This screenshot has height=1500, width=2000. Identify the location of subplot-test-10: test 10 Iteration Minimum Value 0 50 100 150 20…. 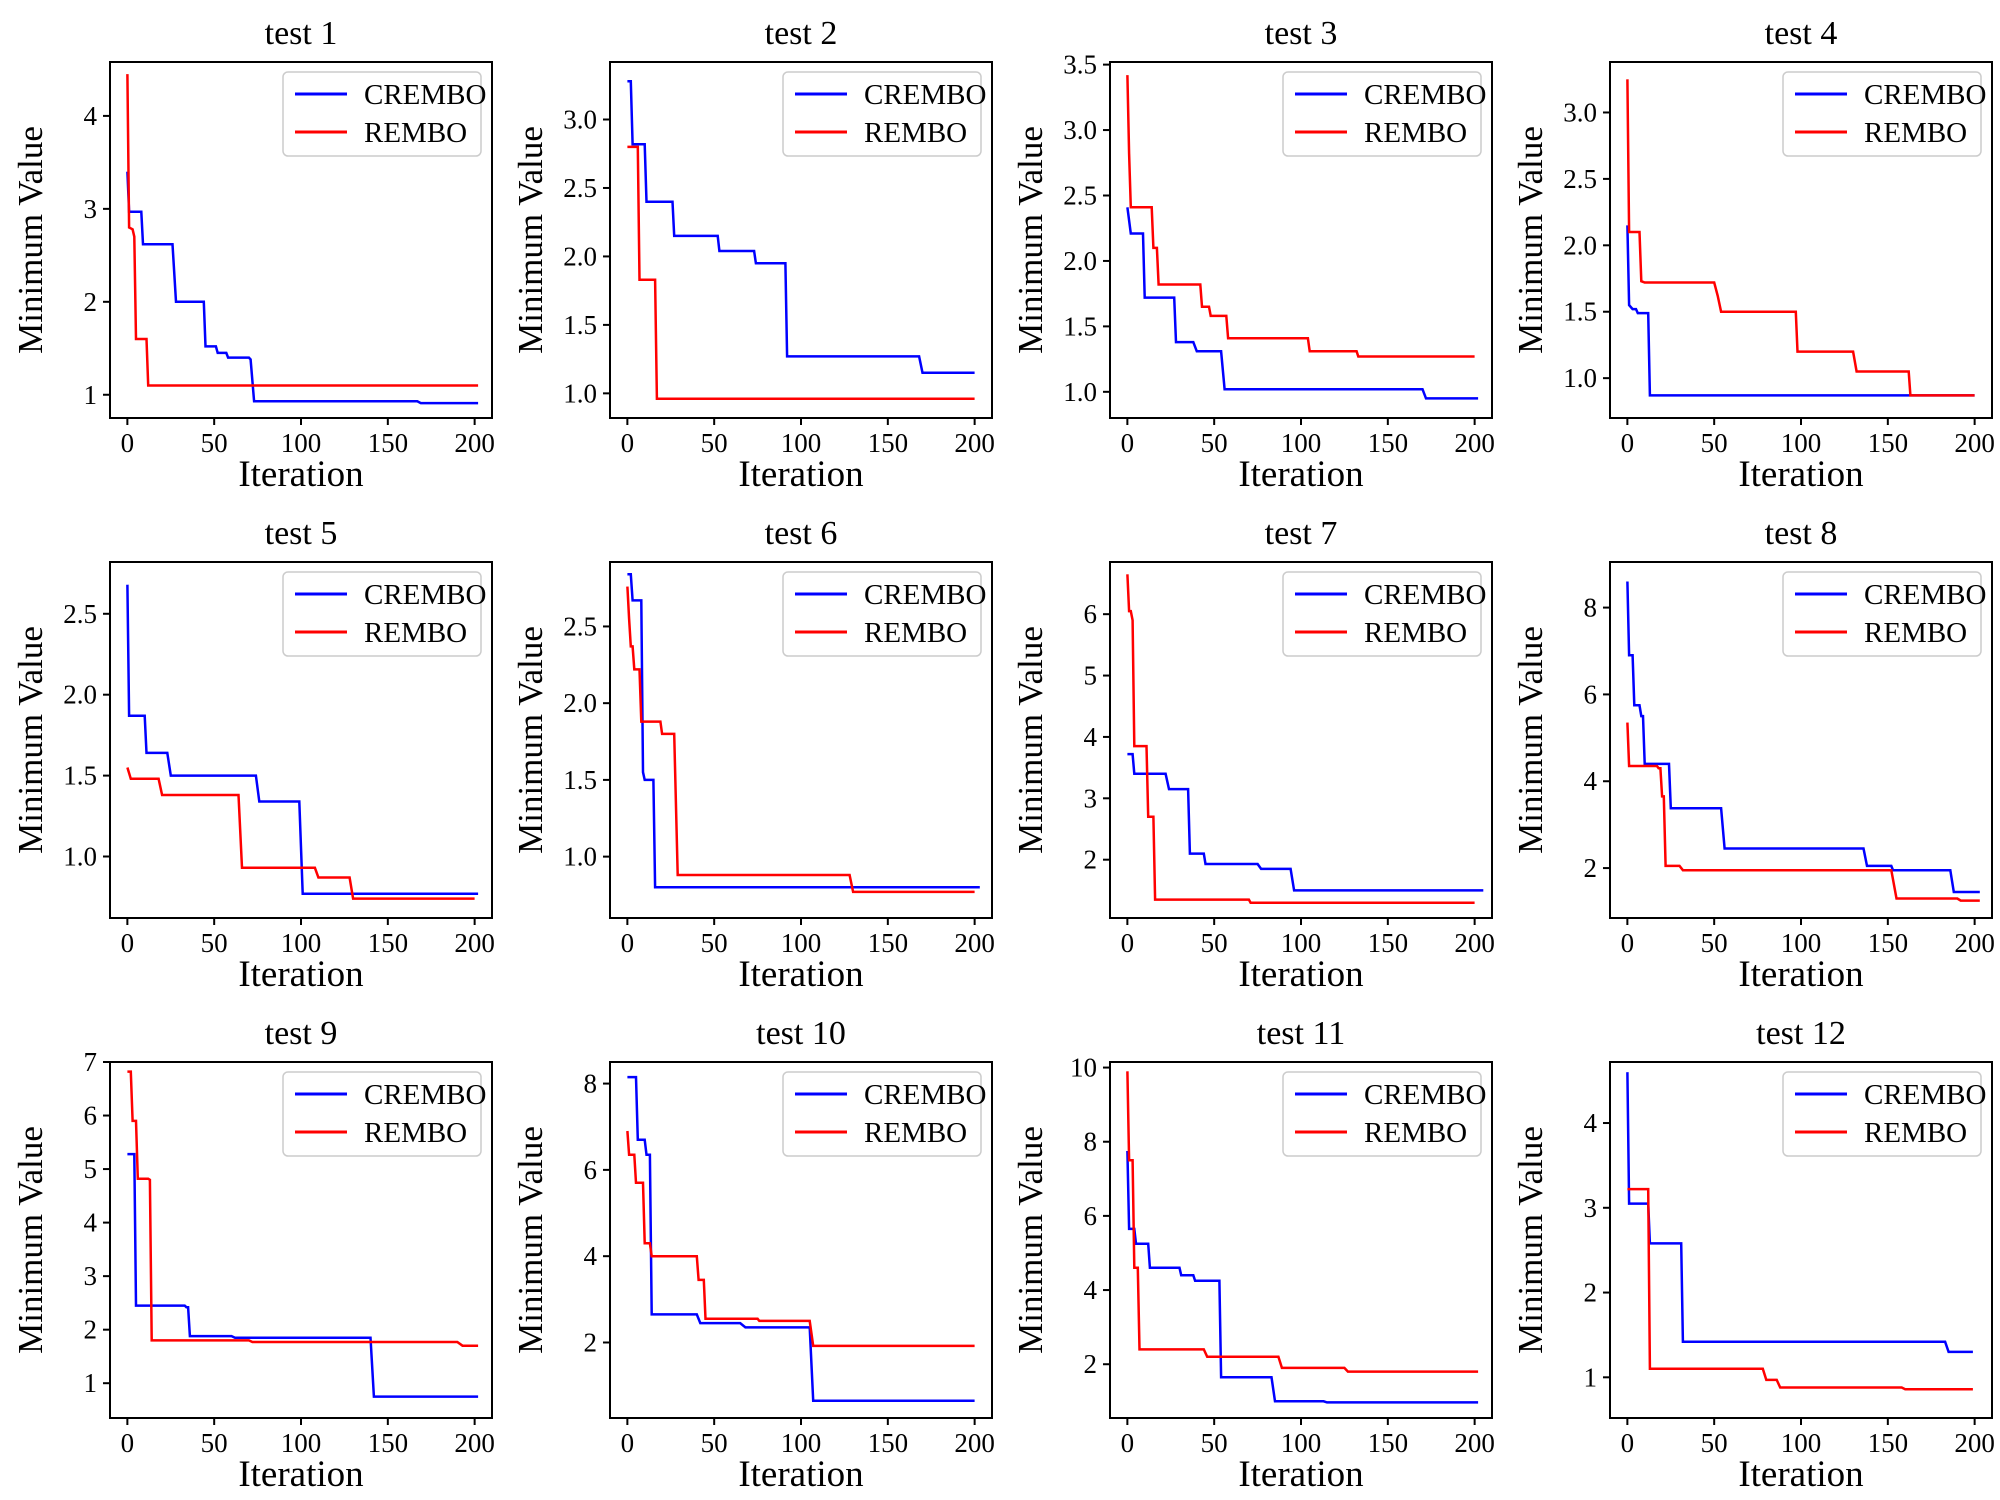
(750, 1250).